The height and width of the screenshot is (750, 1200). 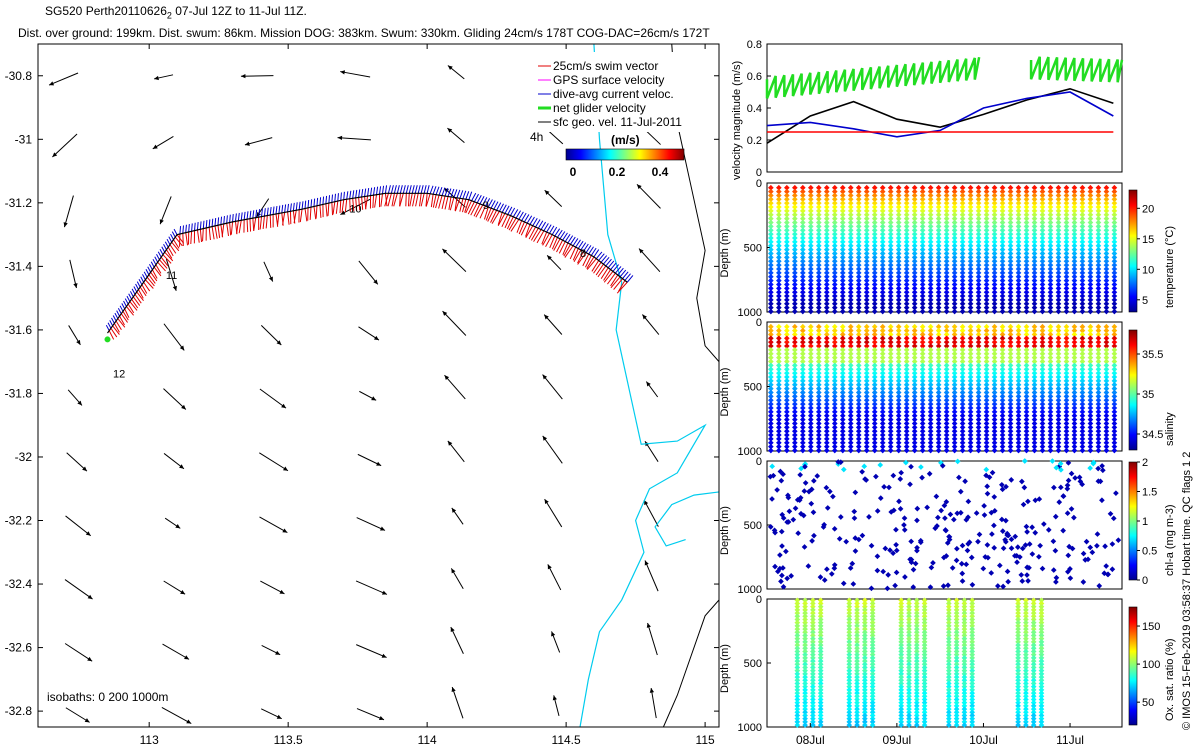 I want to click on colorbar-tick-2: 0.4, so click(x=660, y=172).